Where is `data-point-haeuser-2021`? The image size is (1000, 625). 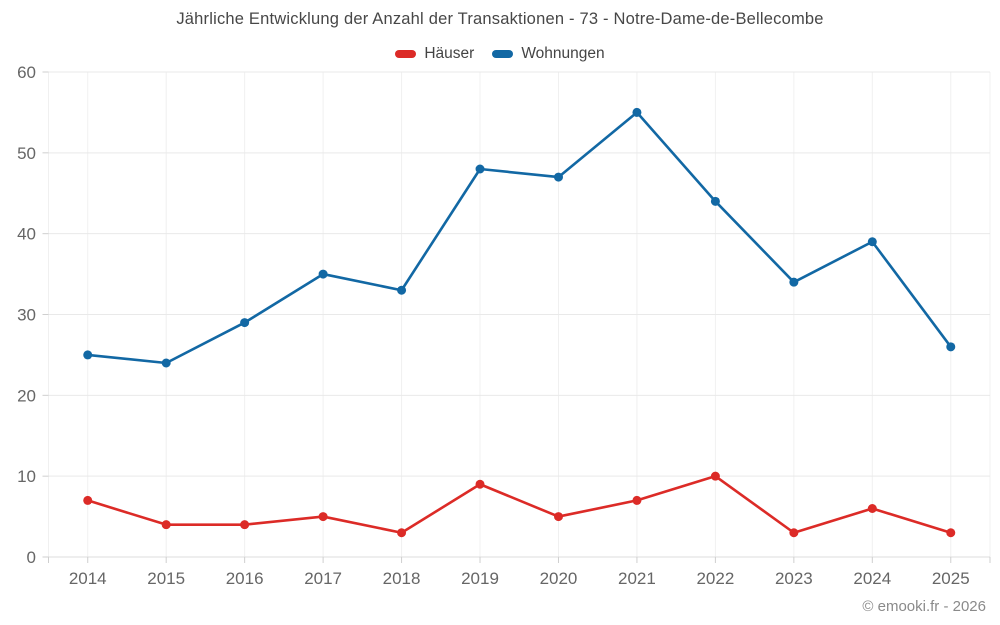 data-point-haeuser-2021 is located at coordinates (637, 500).